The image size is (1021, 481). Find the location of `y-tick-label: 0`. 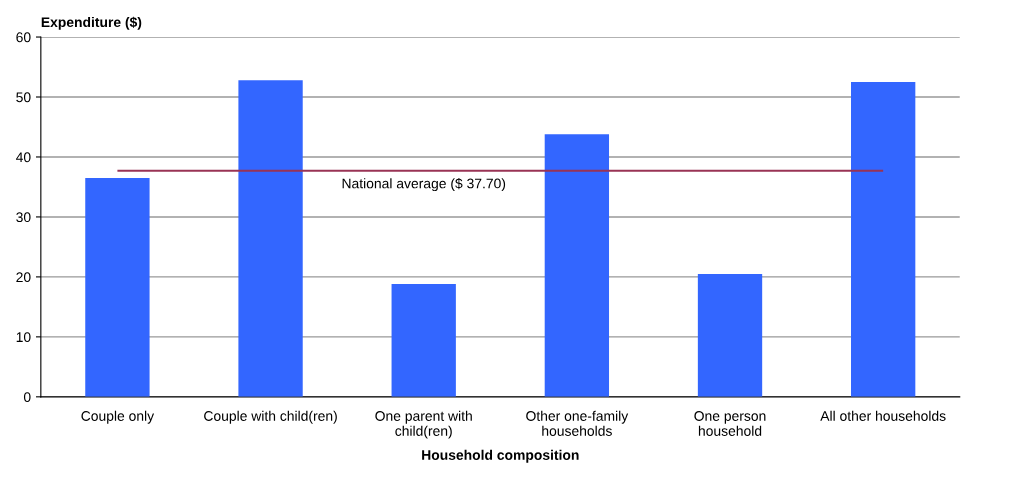

y-tick-label: 0 is located at coordinates (27, 397).